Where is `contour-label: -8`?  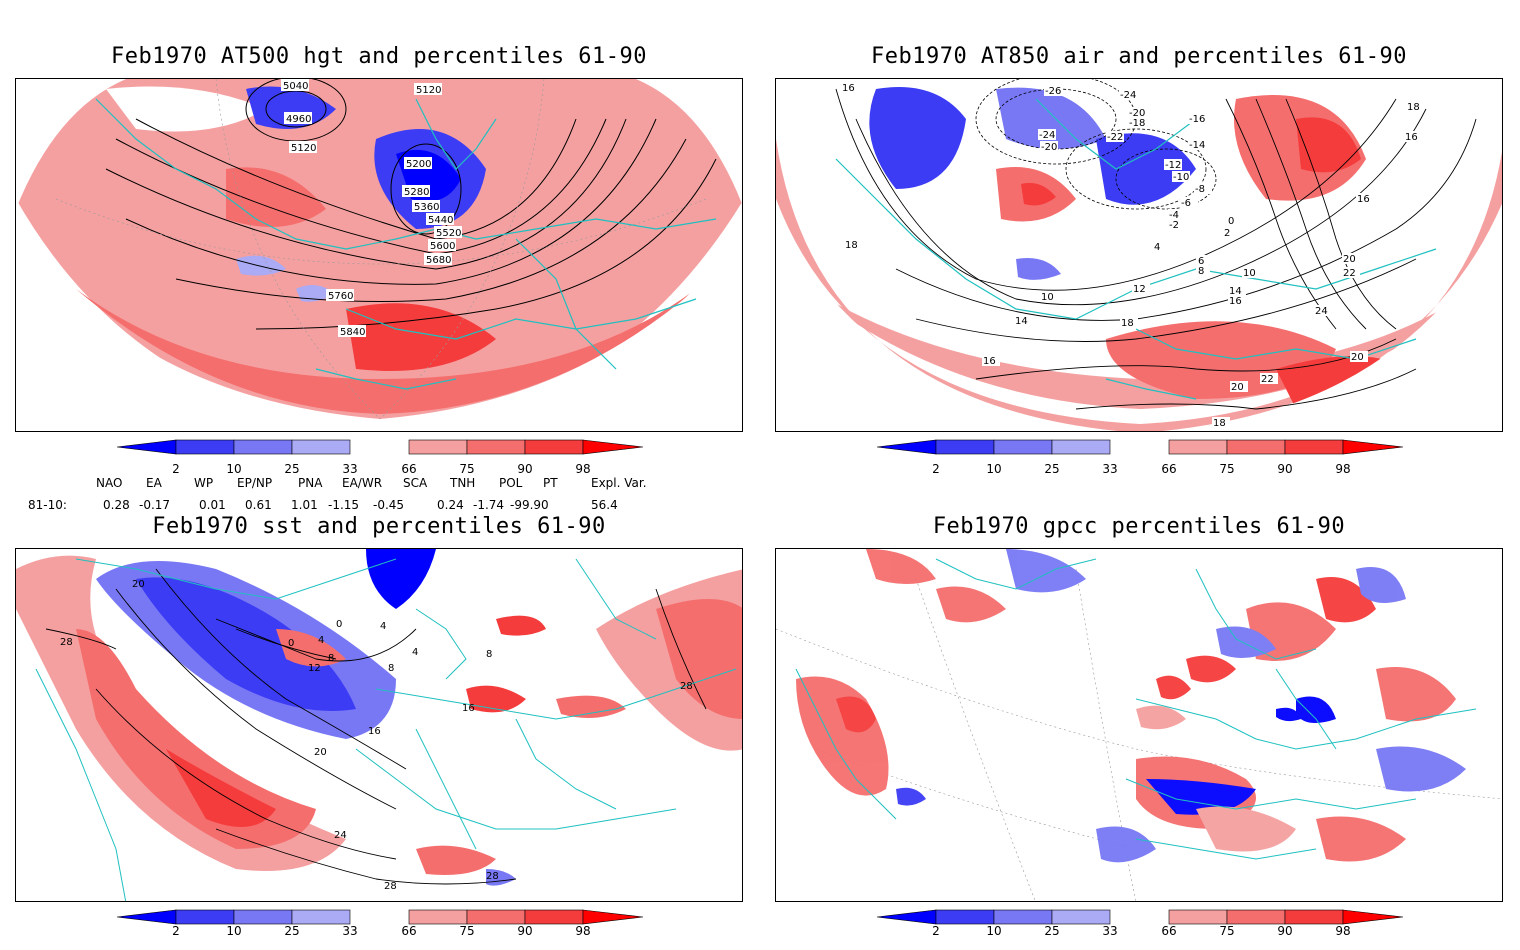
contour-label: -8 is located at coordinates (1200, 189).